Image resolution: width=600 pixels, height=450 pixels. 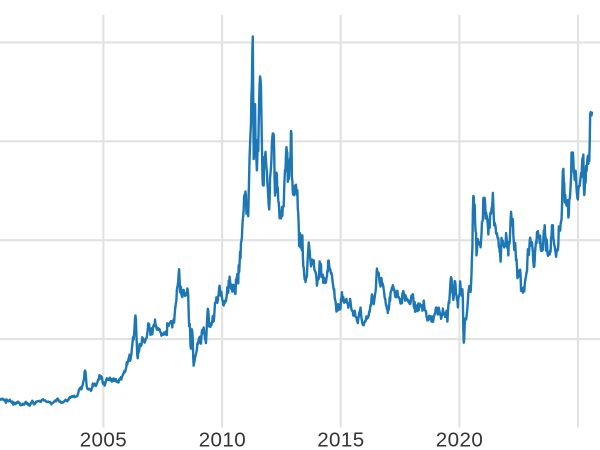 What do you see at coordinates (459, 439) in the screenshot?
I see `svg-text: 2020` at bounding box center [459, 439].